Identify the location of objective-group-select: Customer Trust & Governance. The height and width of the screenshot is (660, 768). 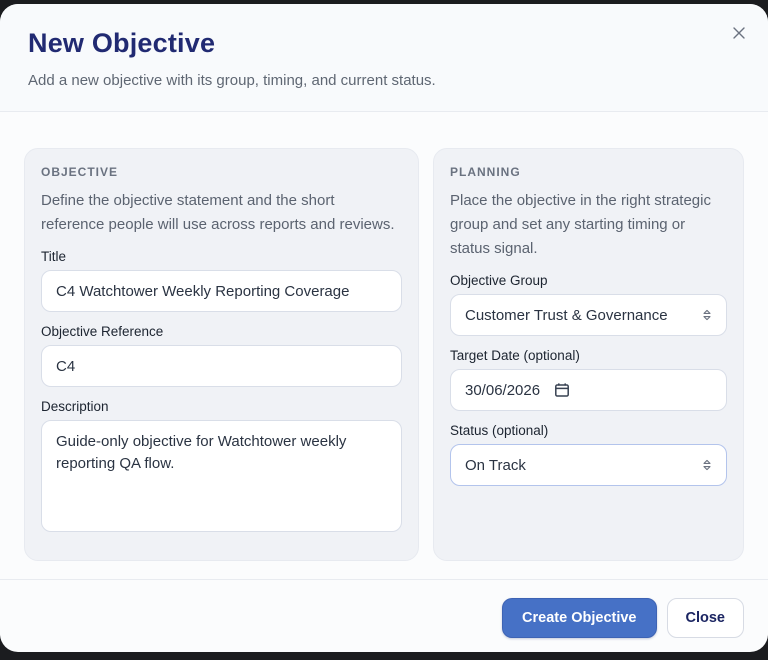
(588, 315).